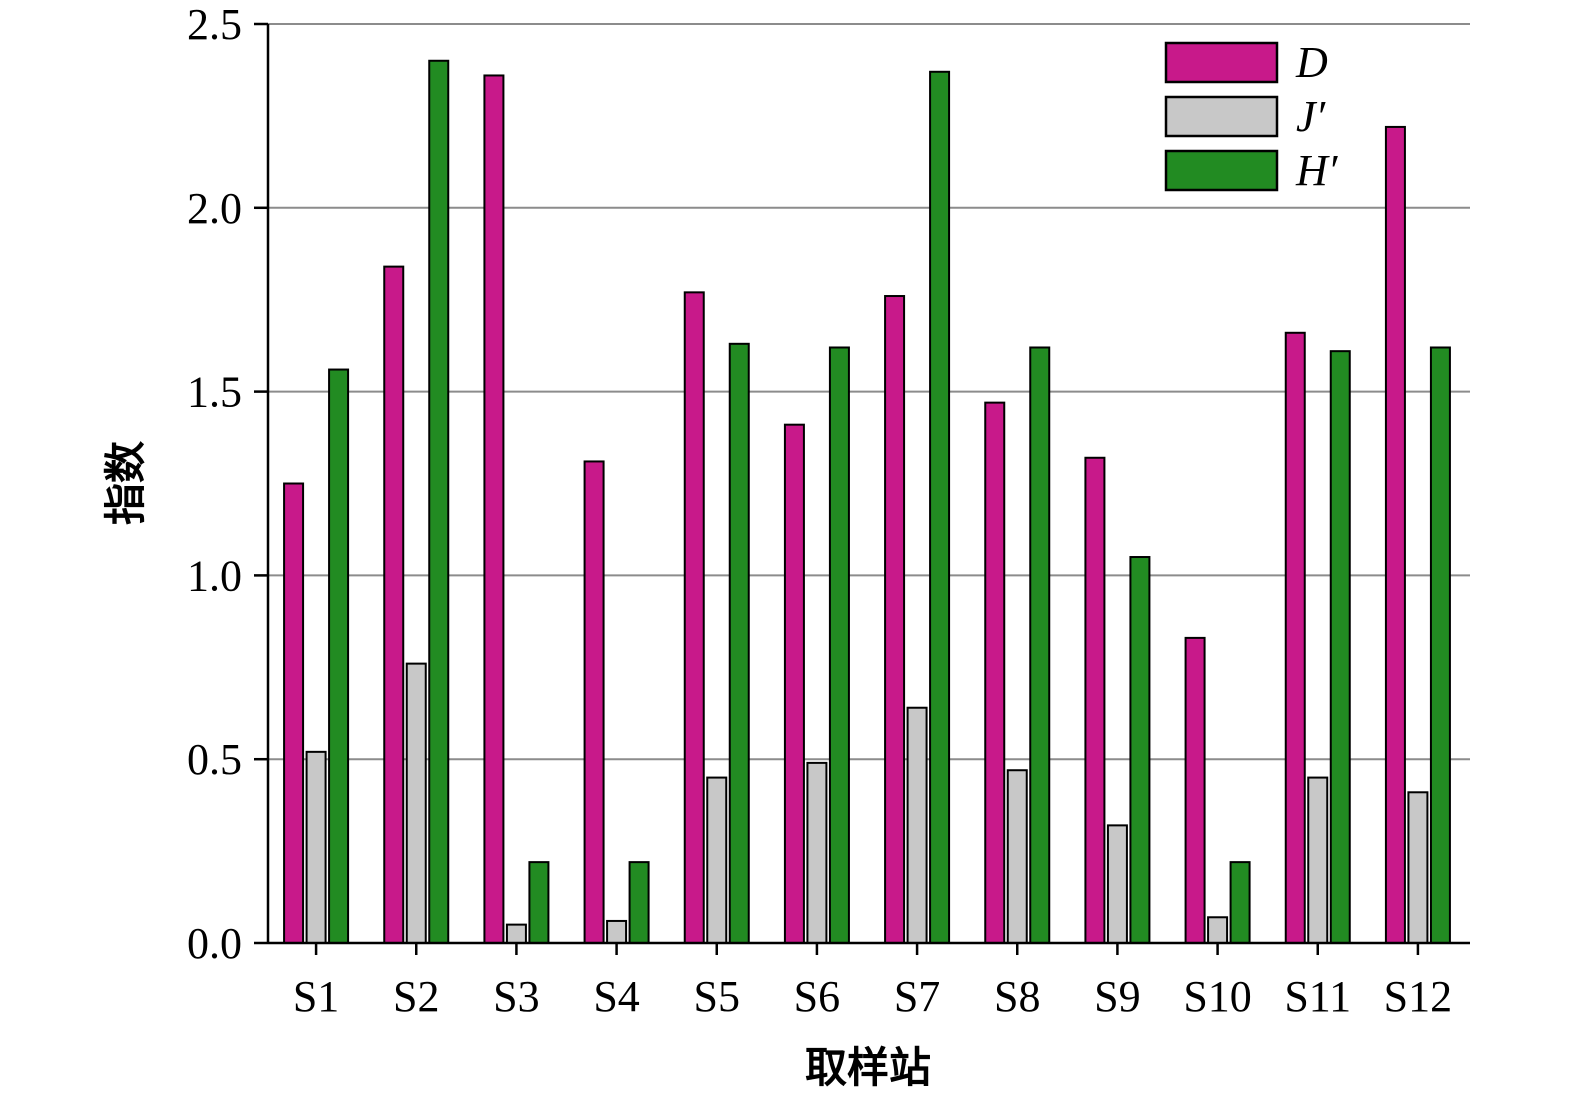 This screenshot has width=1575, height=1101. I want to click on legend: D J′ H′, so click(1251, 116).